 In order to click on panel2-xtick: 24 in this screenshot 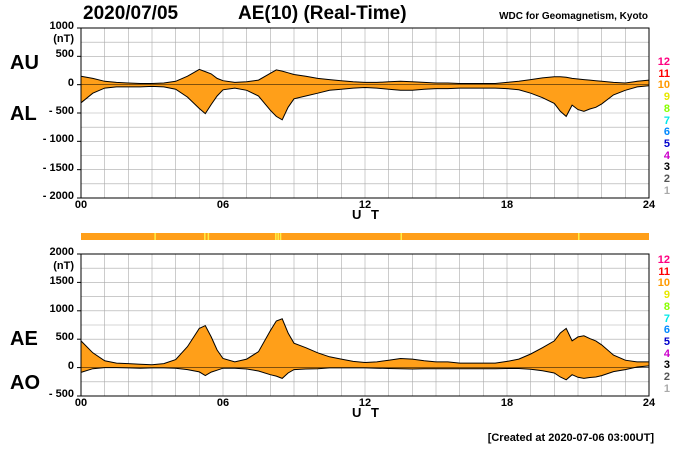, I will do `click(649, 403)`.